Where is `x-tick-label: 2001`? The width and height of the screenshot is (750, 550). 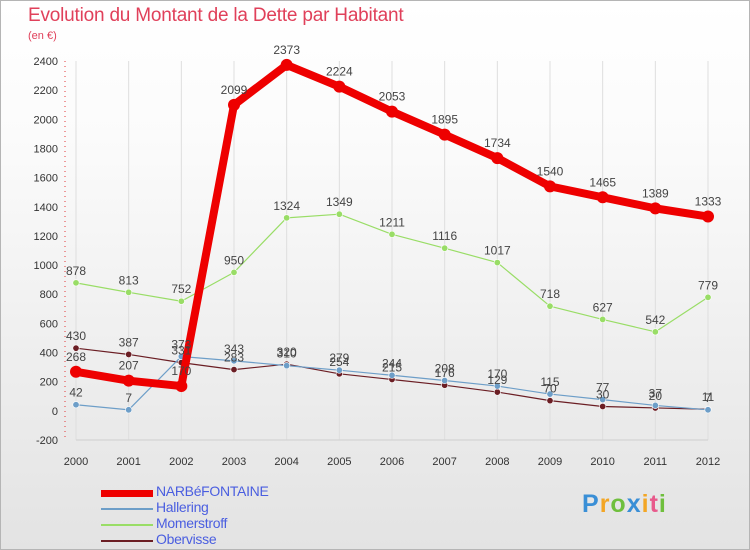
x-tick-label: 2001 is located at coordinates (128, 462).